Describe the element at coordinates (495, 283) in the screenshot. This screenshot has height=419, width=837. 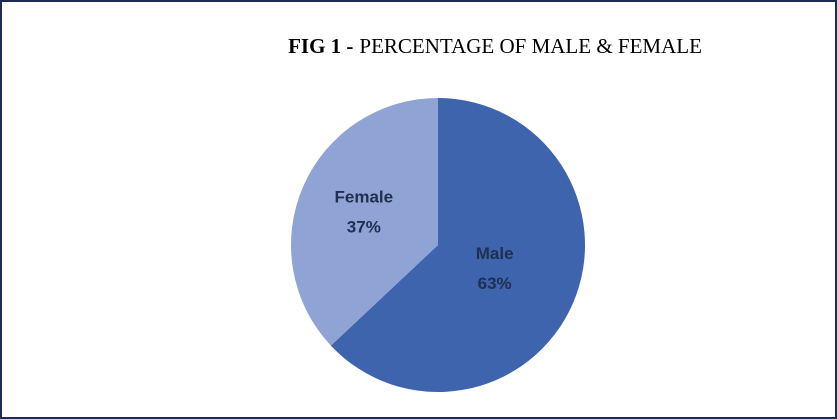
I see `slice-value-label: 63%` at that location.